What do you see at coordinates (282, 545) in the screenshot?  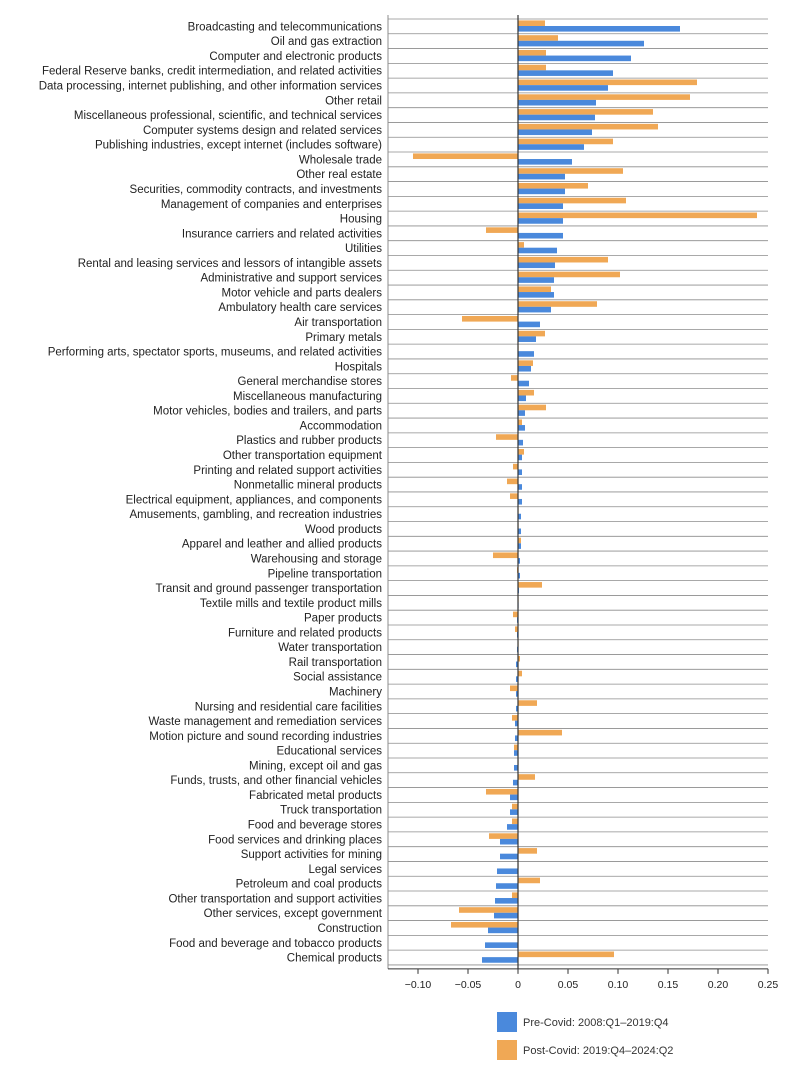 I see `category-label: Apparel and leather and allied products` at bounding box center [282, 545].